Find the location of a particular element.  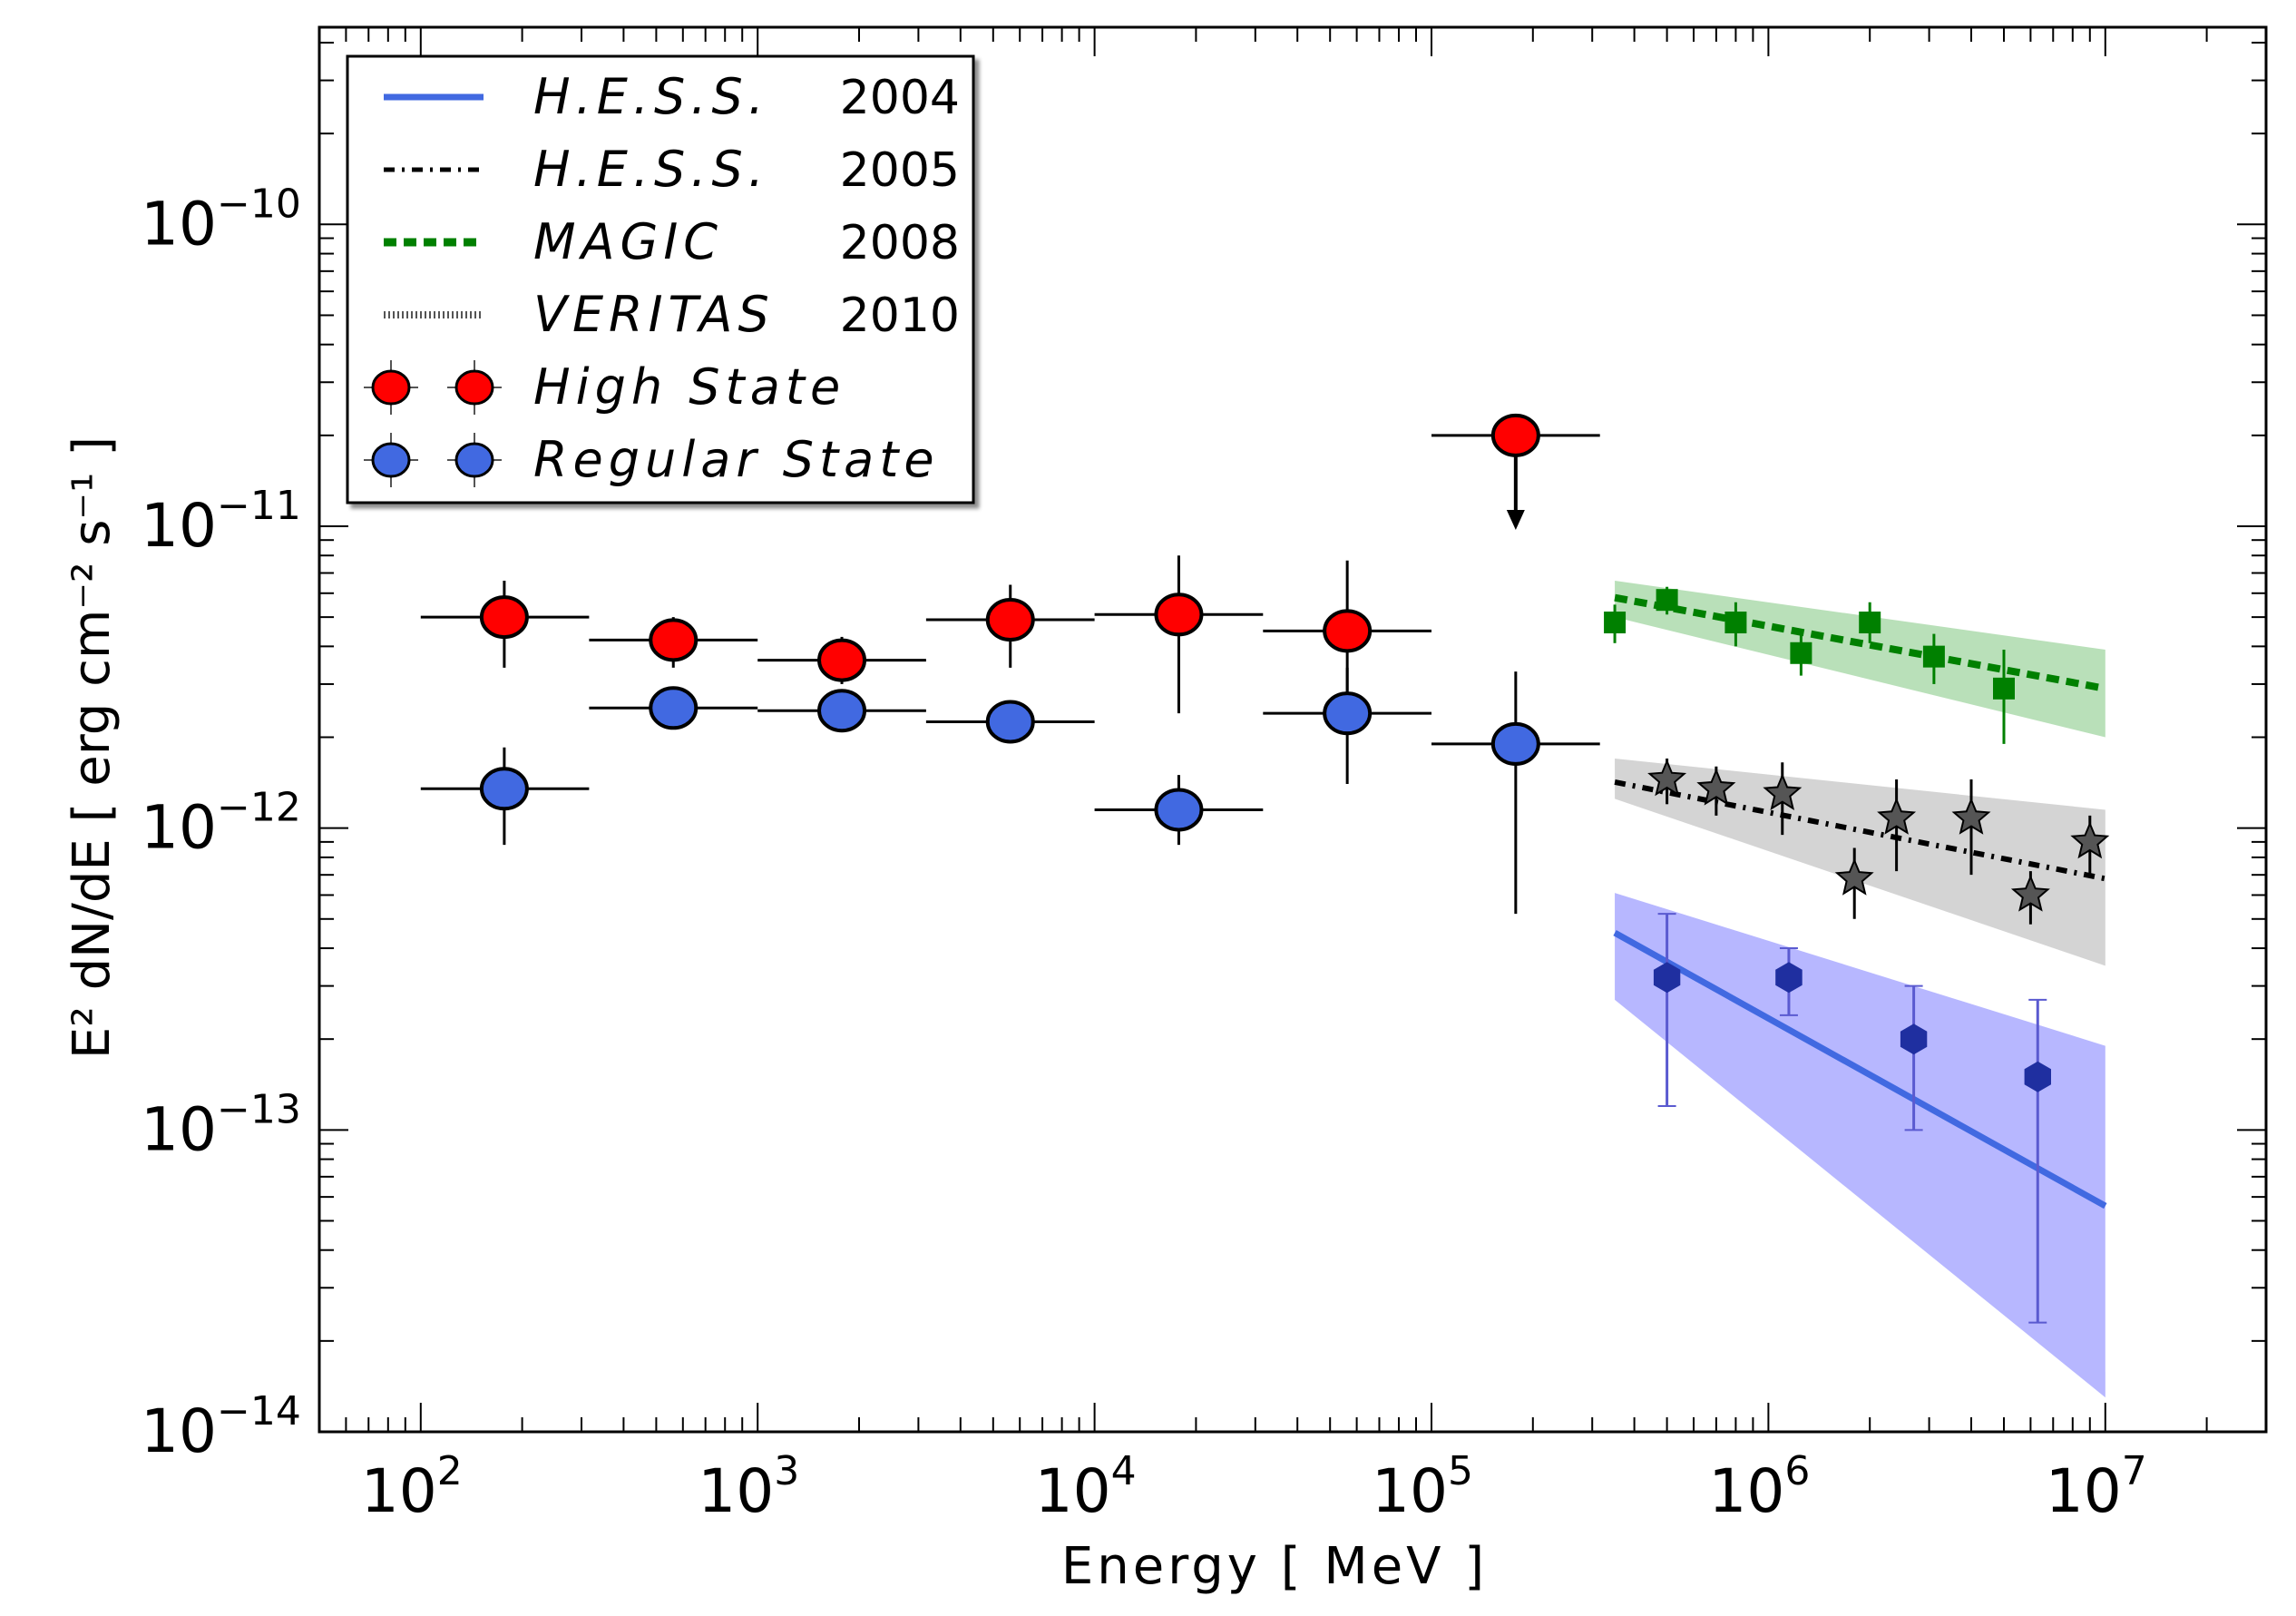

x-tick-label: 10³ is located at coordinates (748, 1487).